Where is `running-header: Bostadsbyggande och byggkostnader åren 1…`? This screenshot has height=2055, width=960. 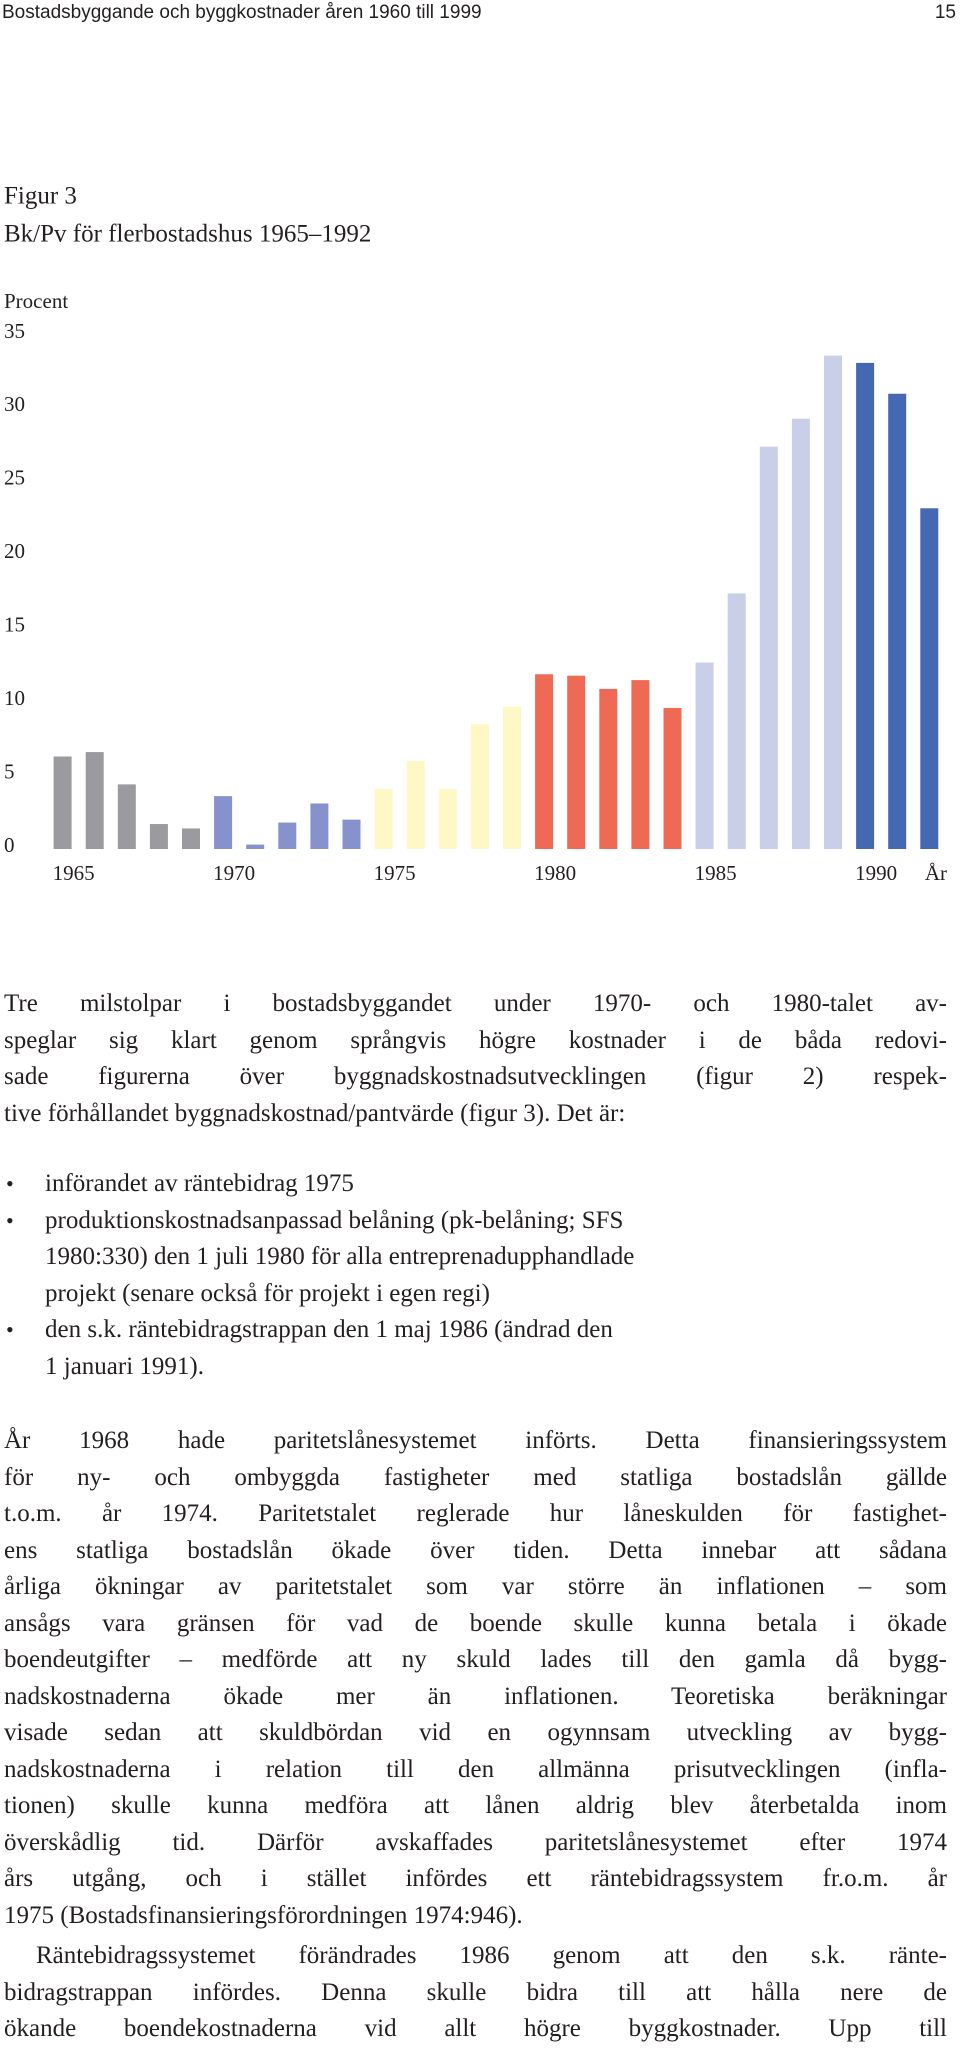
running-header: Bostadsbyggande och byggkostnader åren 1… is located at coordinates (242, 12).